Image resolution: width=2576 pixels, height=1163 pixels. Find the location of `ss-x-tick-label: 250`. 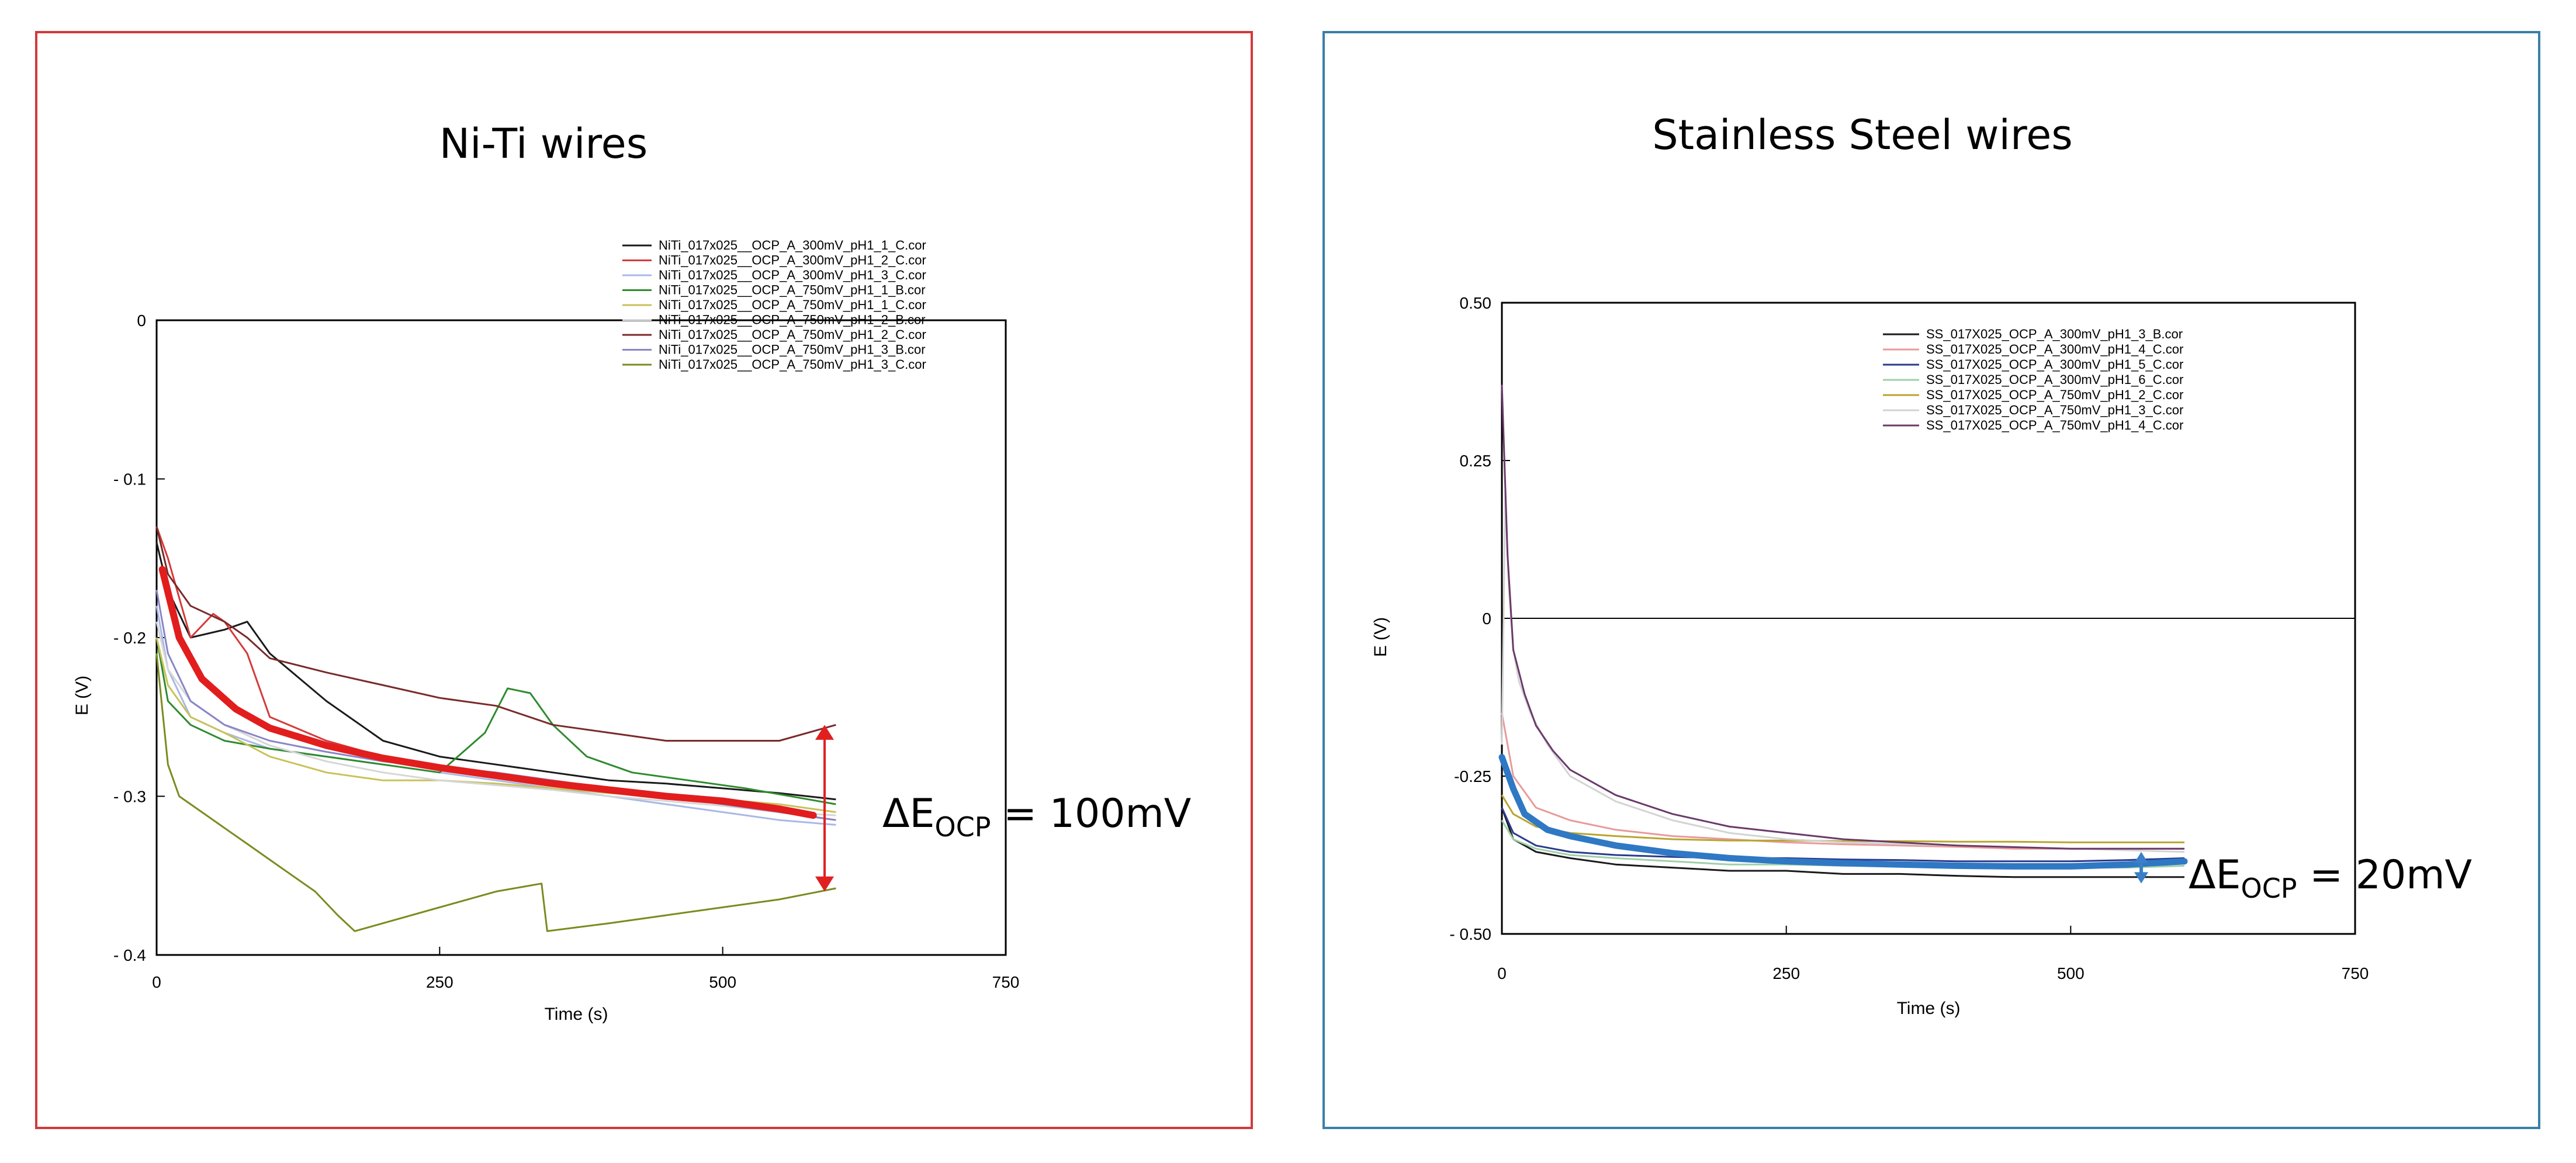

ss-x-tick-label: 250 is located at coordinates (1786, 973).